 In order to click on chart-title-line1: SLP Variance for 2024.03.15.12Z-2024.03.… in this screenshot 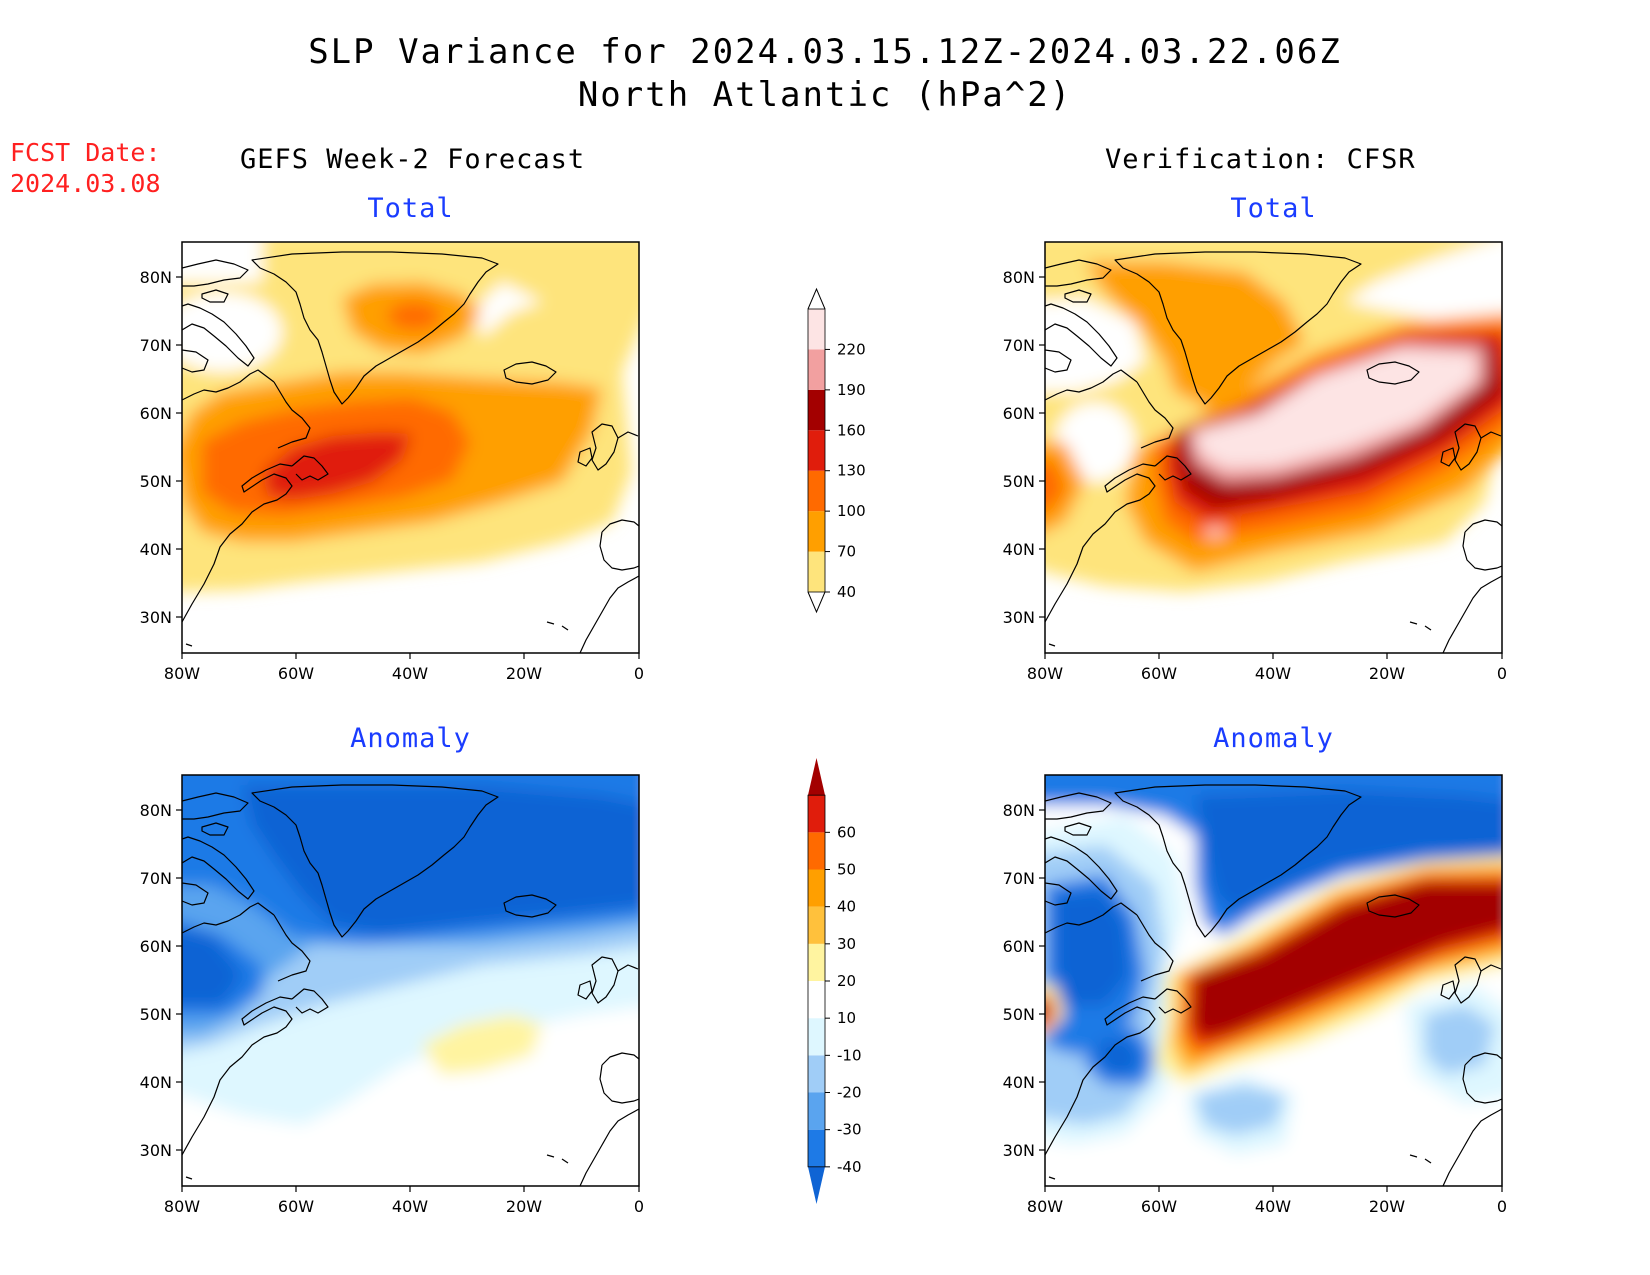, I will do `click(825, 52)`.